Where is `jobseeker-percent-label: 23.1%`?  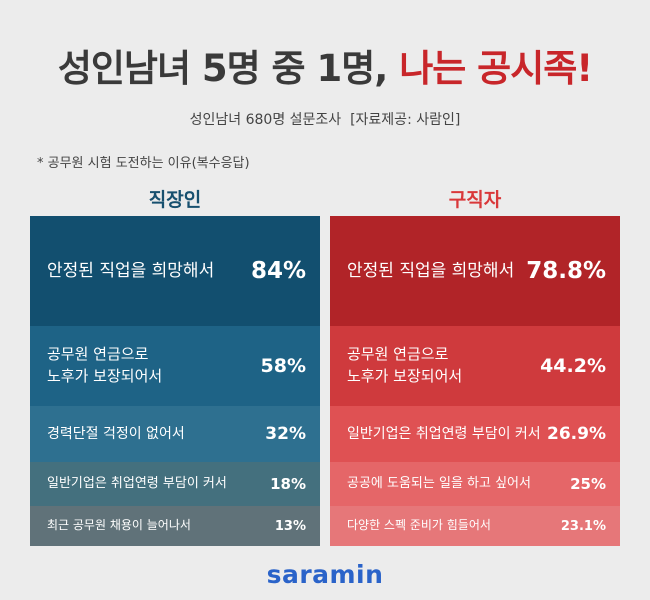 jobseeker-percent-label: 23.1% is located at coordinates (583, 526).